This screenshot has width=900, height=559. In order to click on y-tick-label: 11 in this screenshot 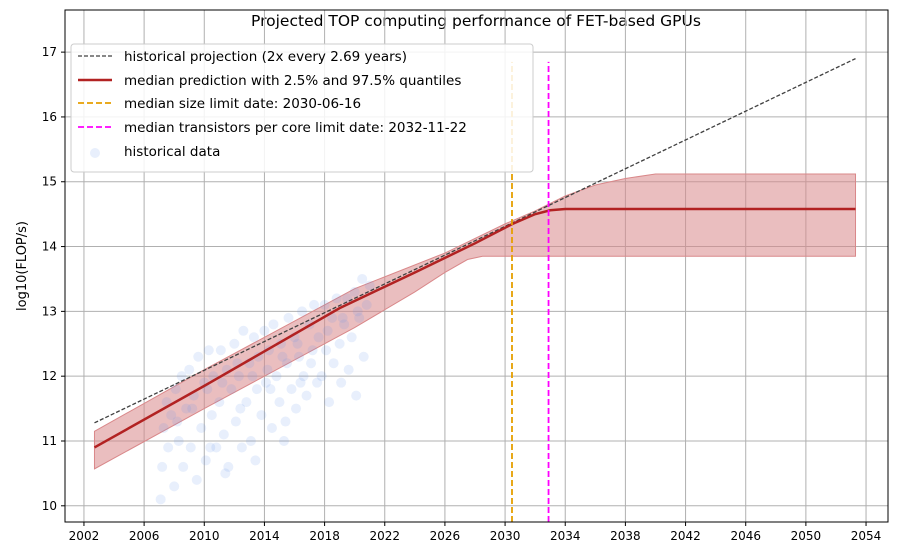, I will do `click(49, 441)`.